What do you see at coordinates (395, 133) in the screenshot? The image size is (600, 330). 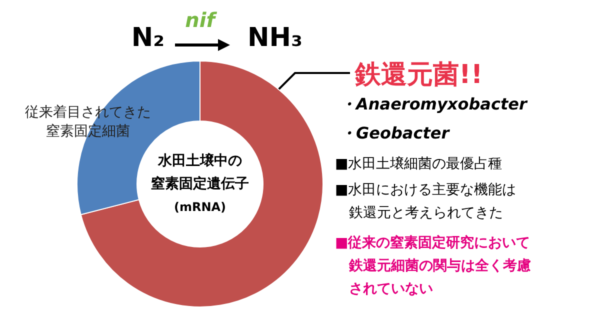 I see `text: ・Geobacter` at bounding box center [395, 133].